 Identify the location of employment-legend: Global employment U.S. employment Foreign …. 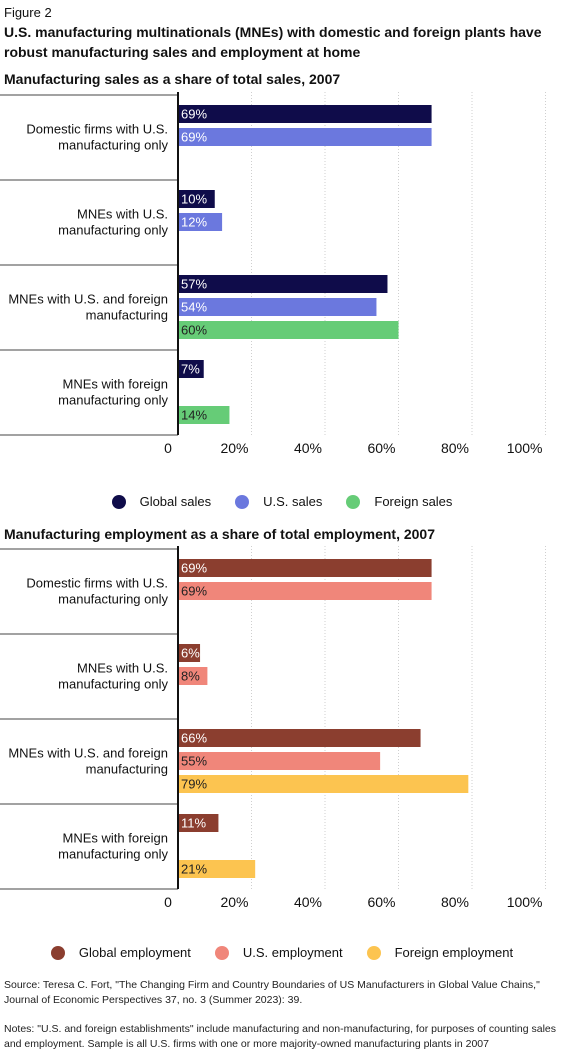
(282, 952).